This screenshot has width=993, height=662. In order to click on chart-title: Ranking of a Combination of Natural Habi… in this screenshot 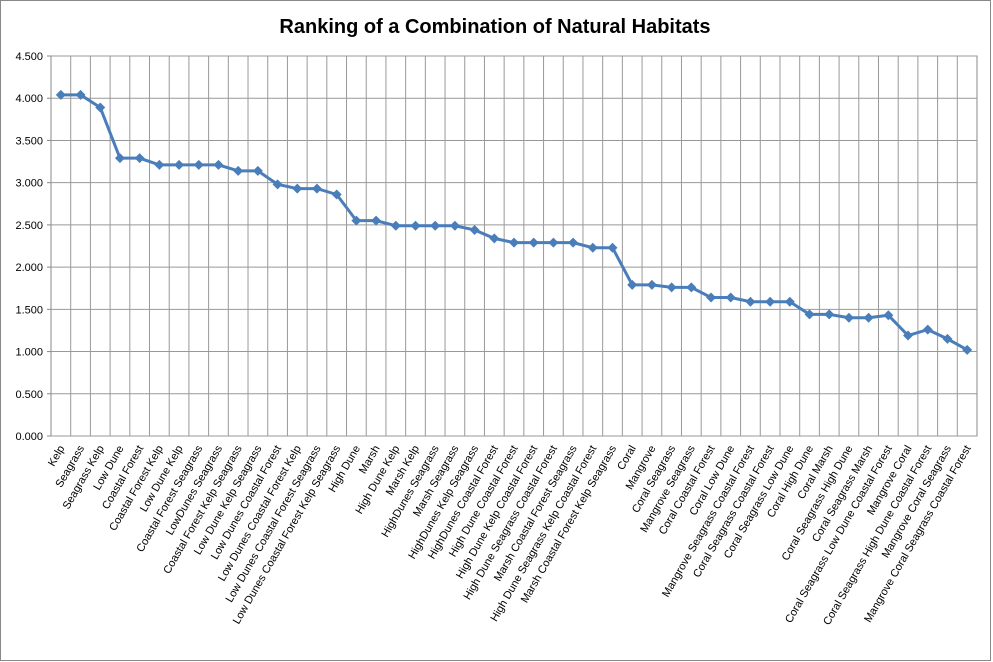, I will do `click(494, 27)`.